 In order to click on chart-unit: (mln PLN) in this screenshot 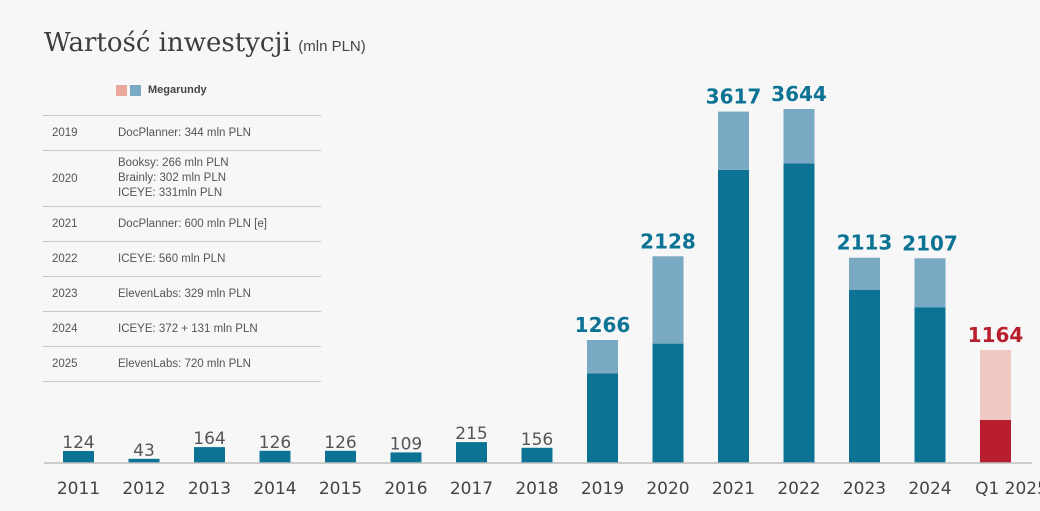, I will do `click(332, 46)`.